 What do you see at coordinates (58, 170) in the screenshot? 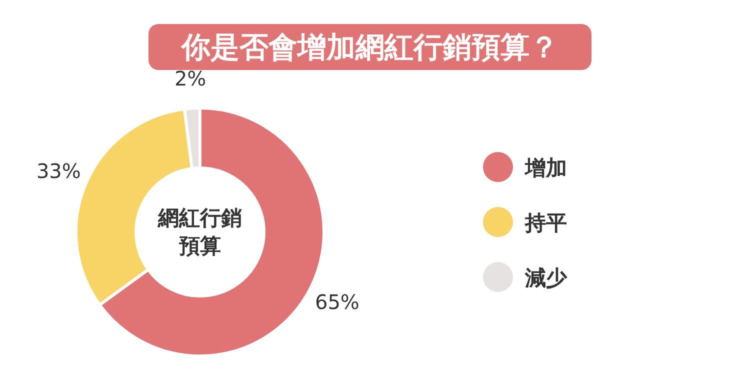
I see `data-label: 33%` at bounding box center [58, 170].